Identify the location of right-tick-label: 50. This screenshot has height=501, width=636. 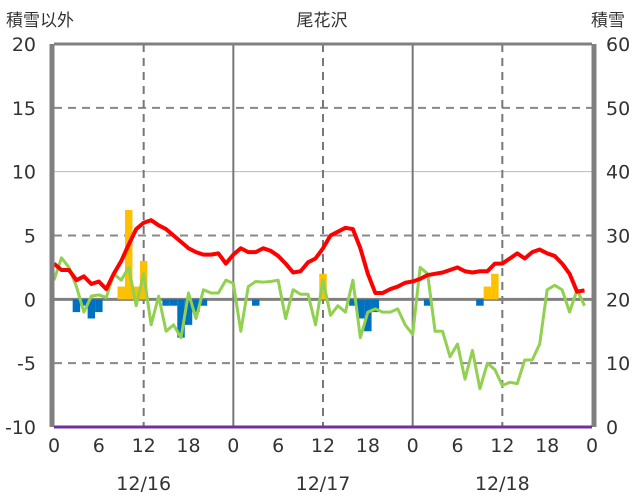
(618, 109).